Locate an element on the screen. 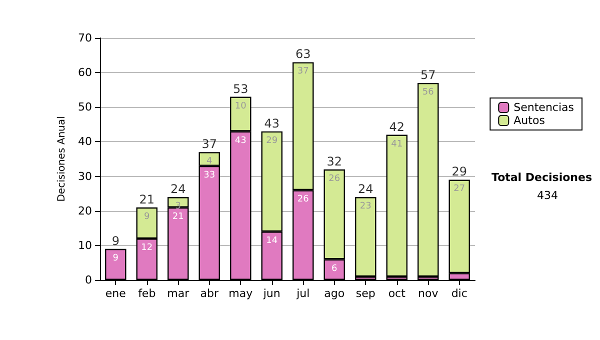  y-tick-label: 0 is located at coordinates (88, 280).